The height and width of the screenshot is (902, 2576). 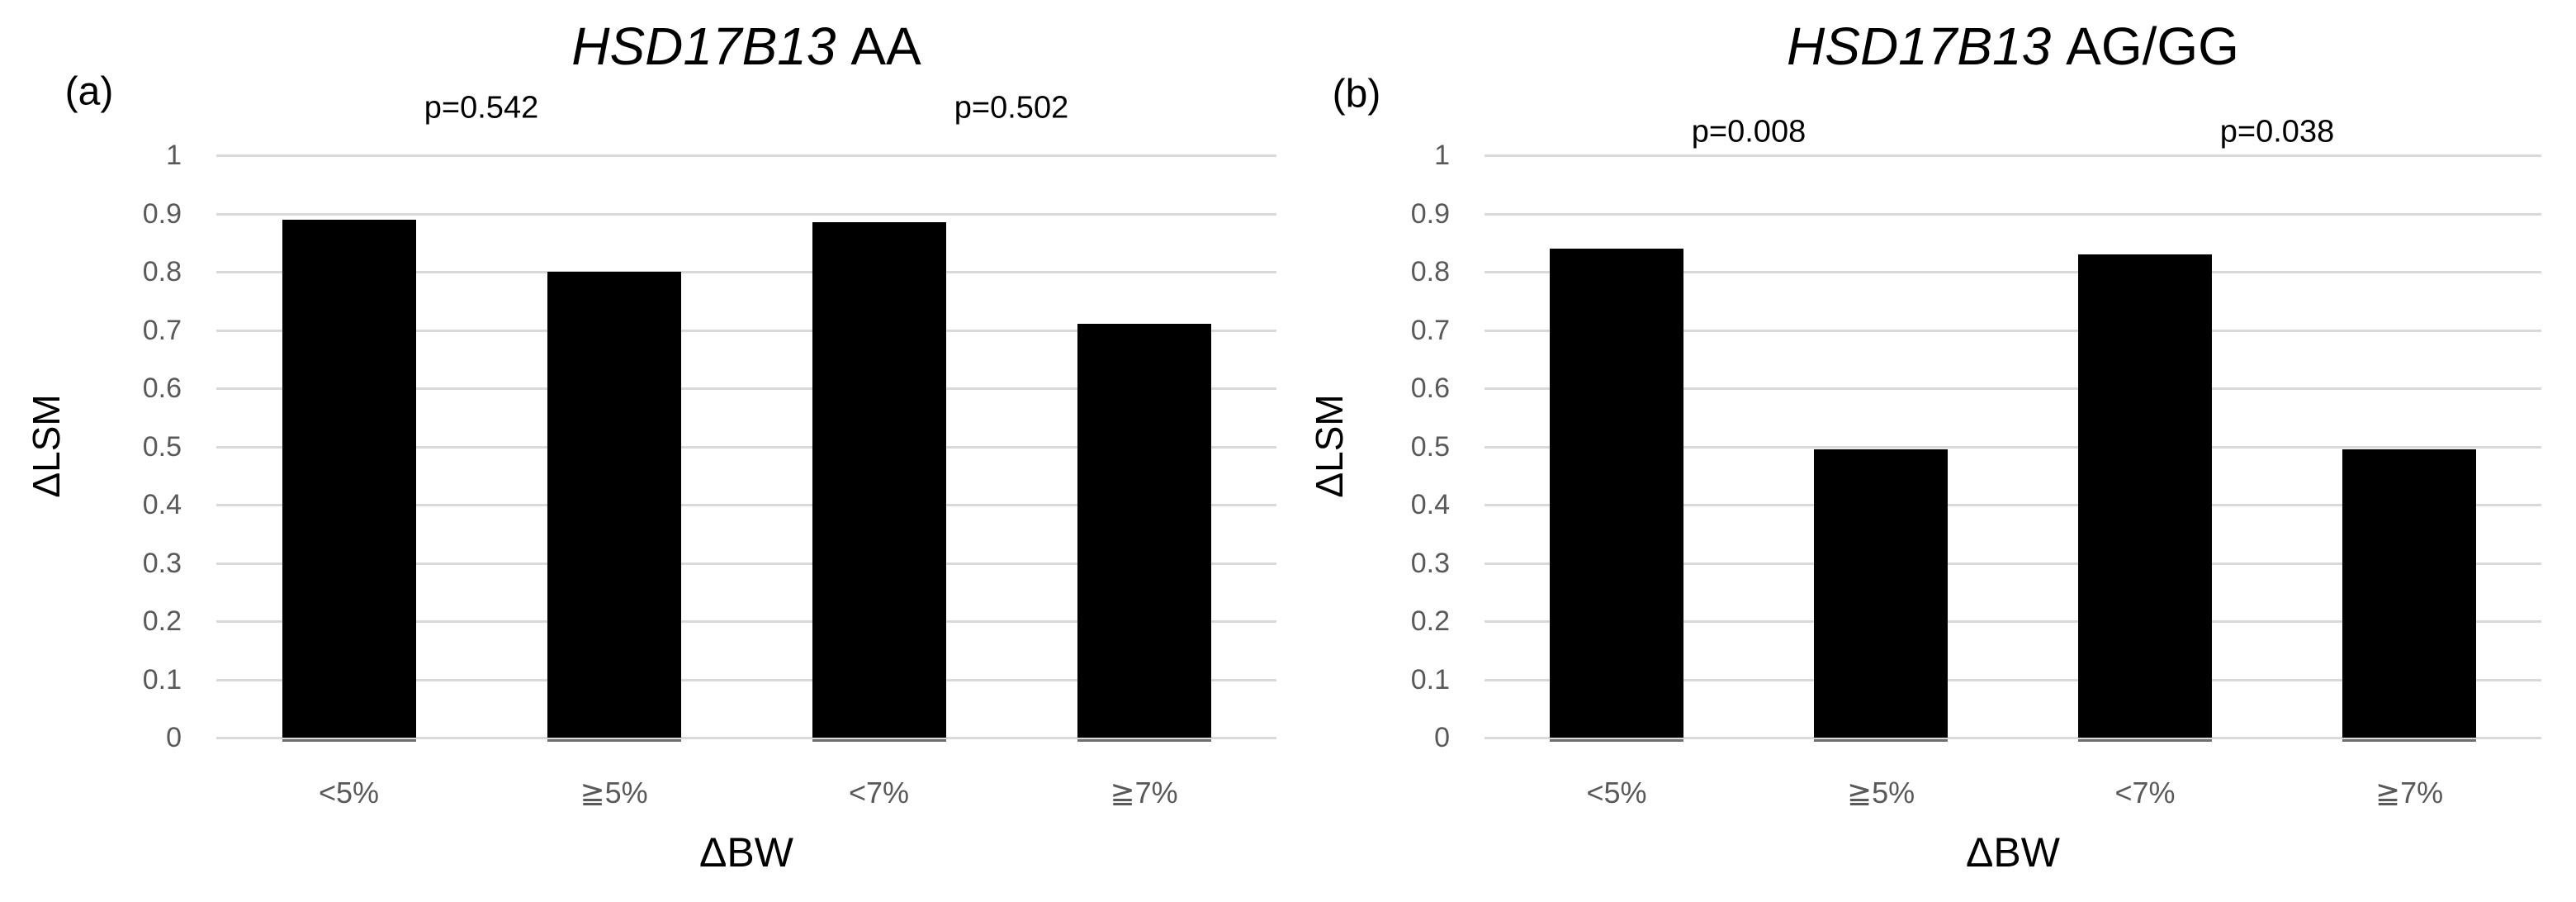 I want to click on chart-title: HSD17B13 AA, so click(x=746, y=46).